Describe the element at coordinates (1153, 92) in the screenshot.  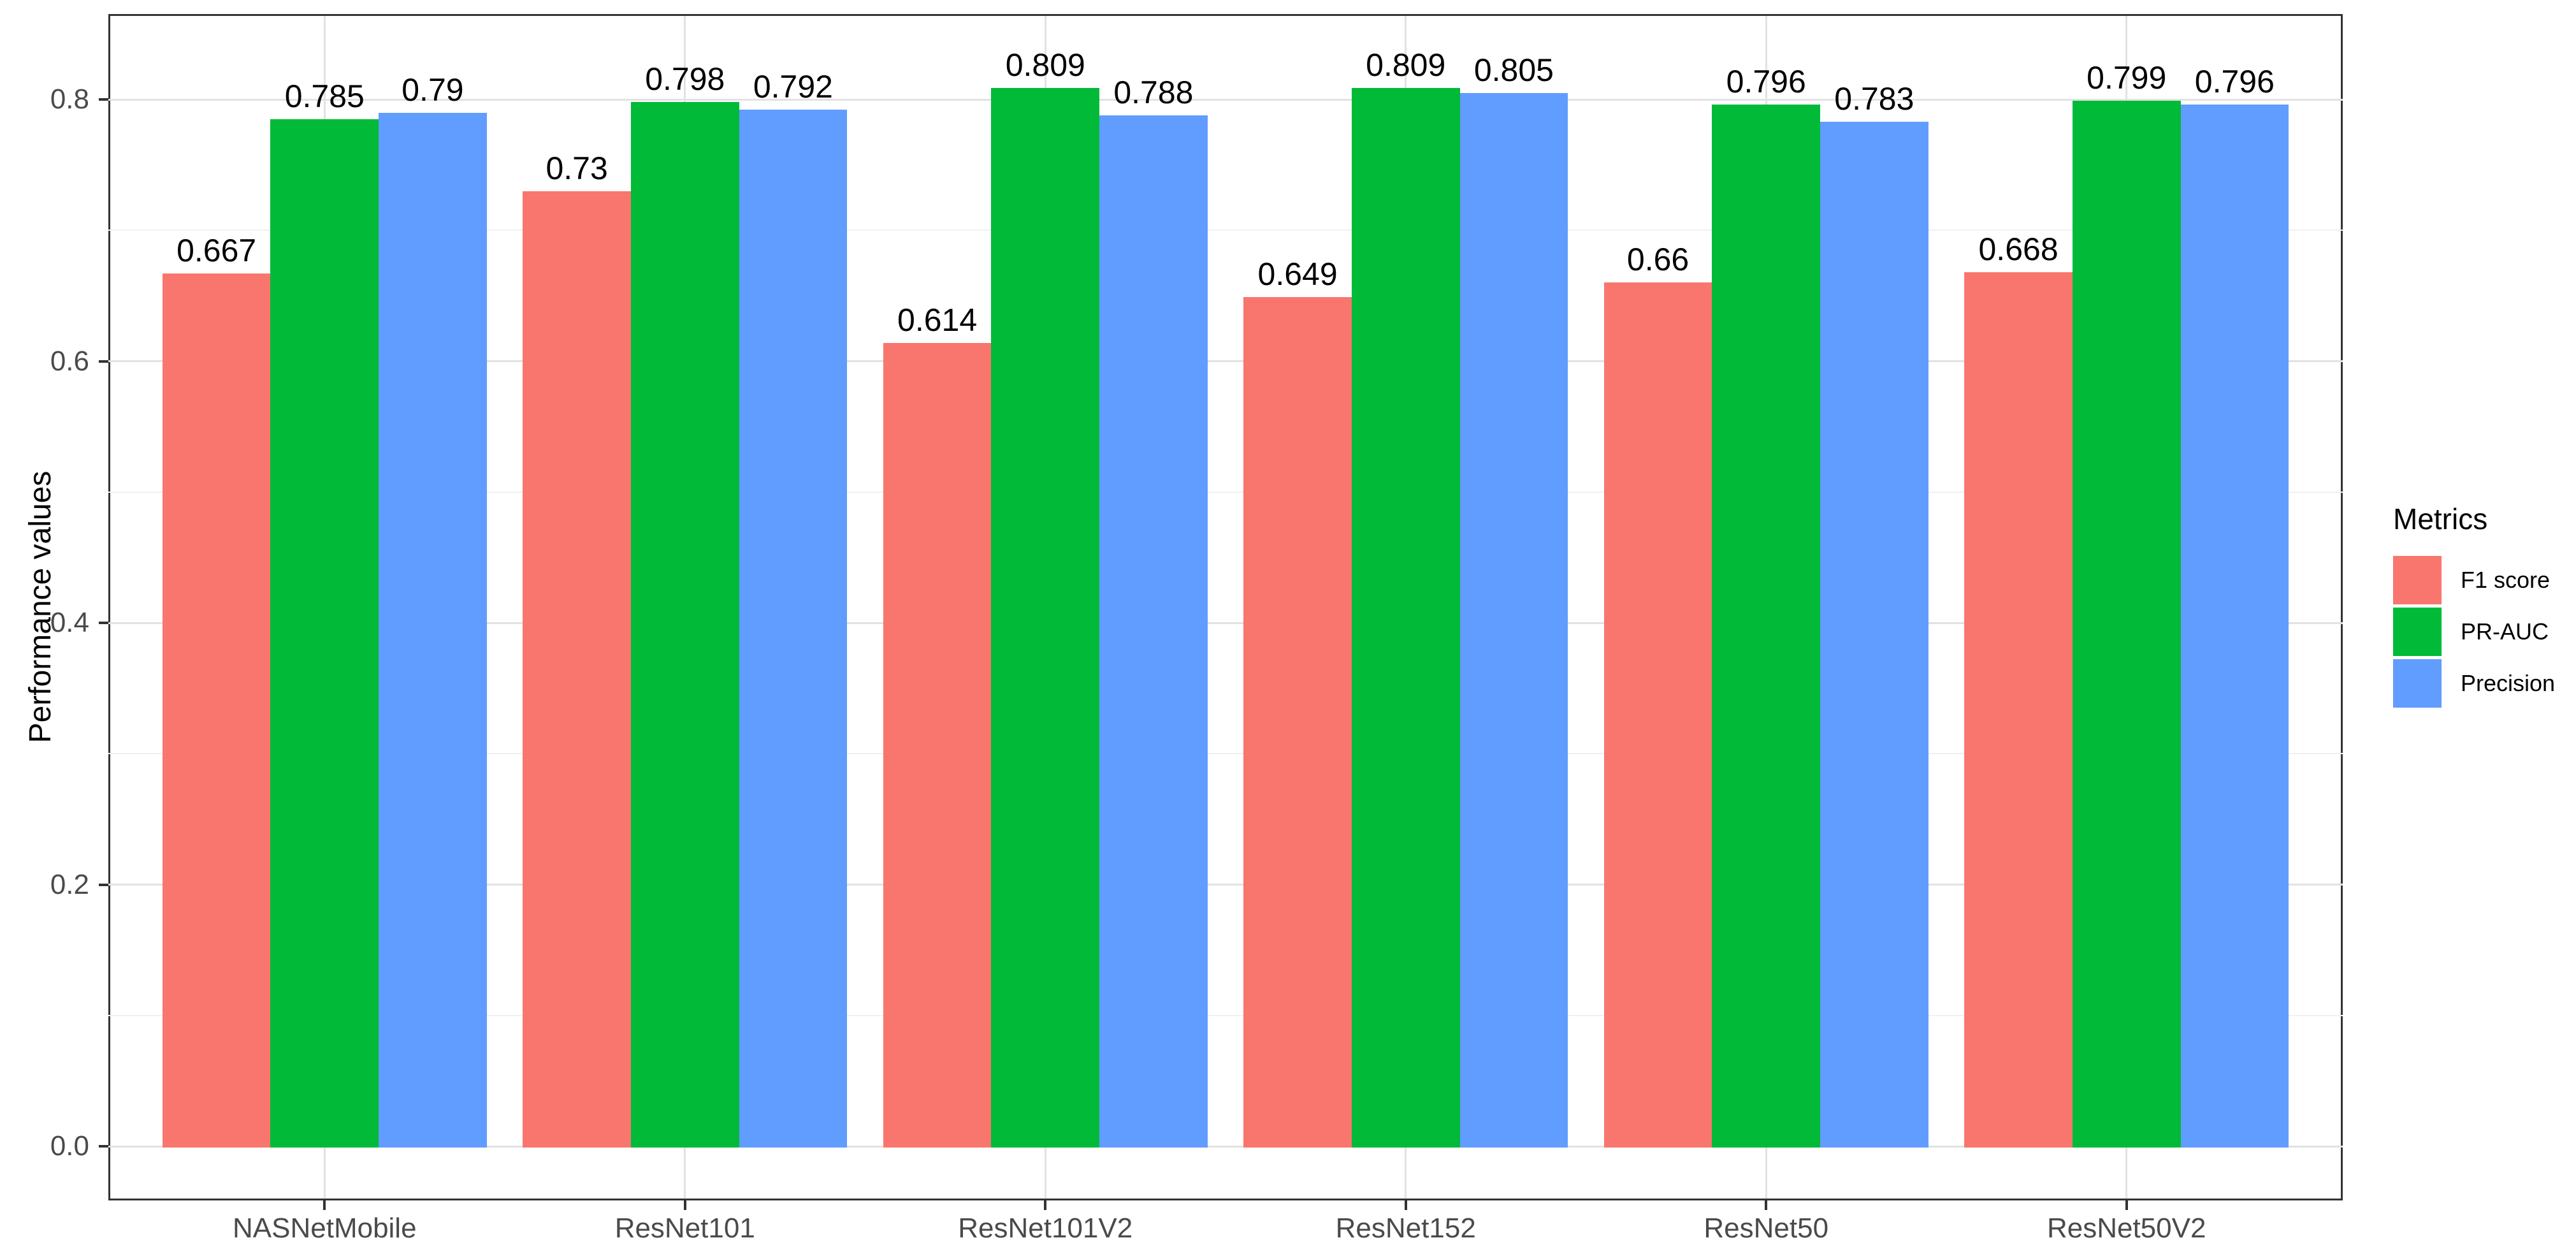
I see `bar-value-label: 0.788` at that location.